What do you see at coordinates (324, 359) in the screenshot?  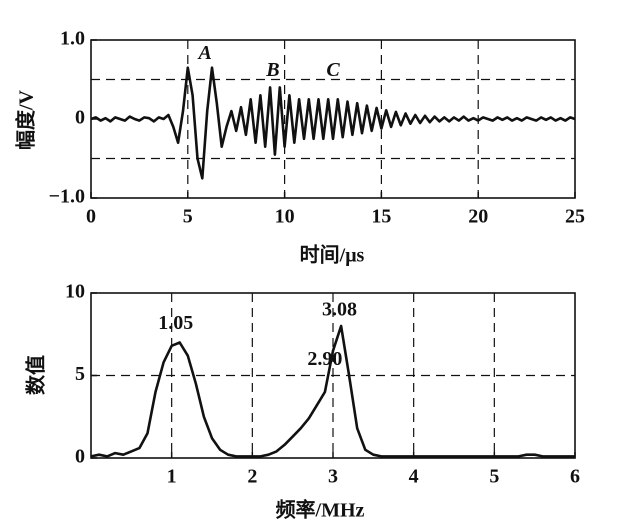 I see `annotation: 2.90` at bounding box center [324, 359].